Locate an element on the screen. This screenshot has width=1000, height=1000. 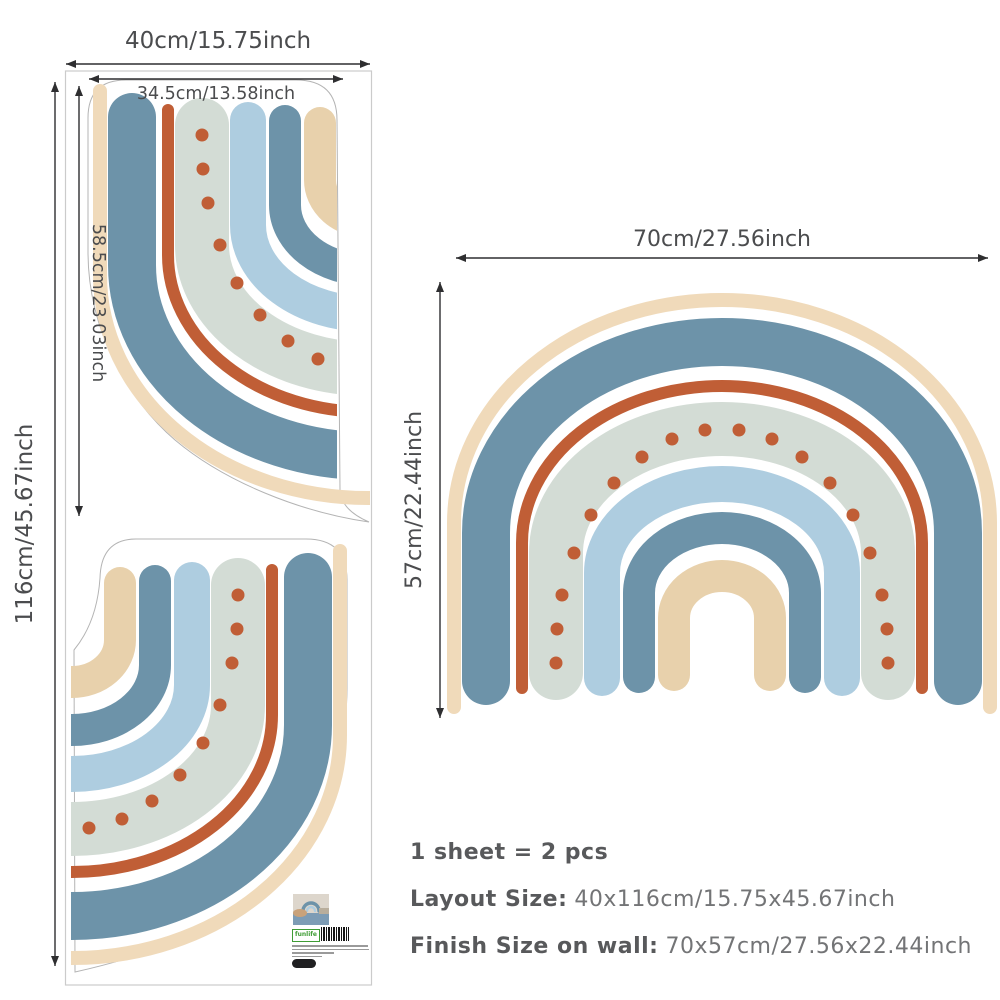
label-piece-height: 58.5cm/23.03inch is located at coordinates (98, 303).